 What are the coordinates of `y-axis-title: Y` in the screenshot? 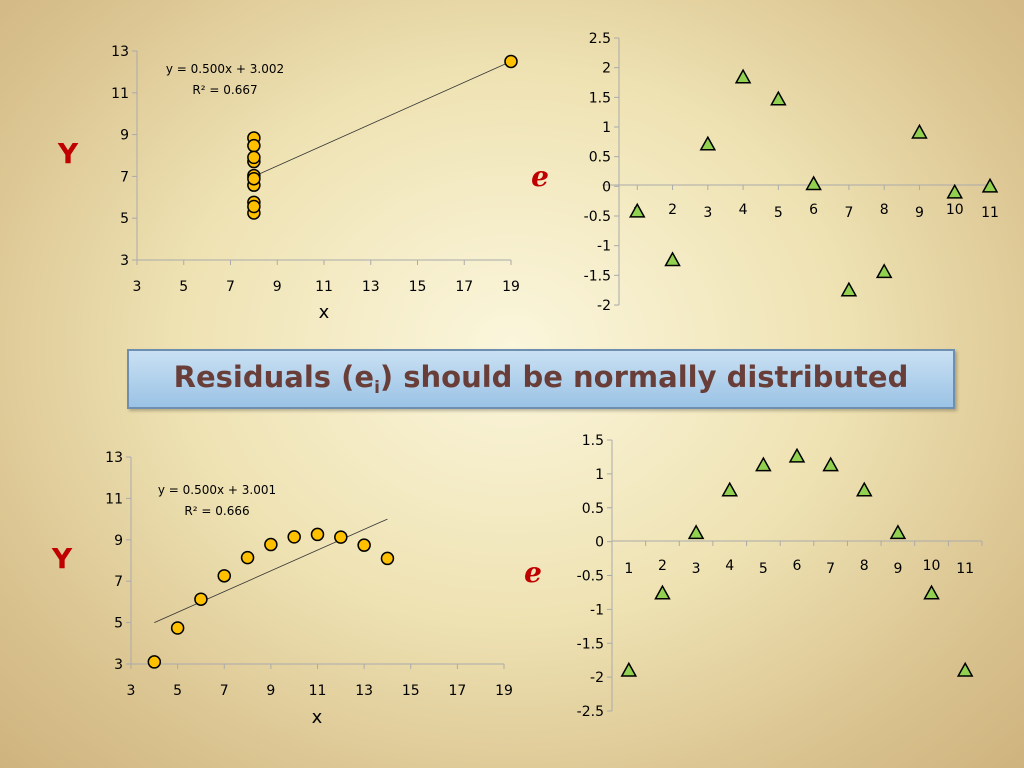 It's located at (62, 558).